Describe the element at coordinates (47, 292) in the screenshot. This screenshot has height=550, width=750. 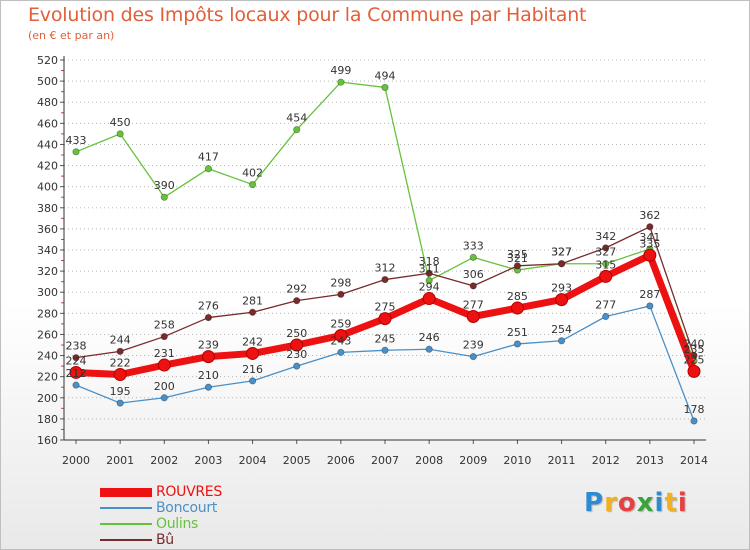
I see `y-tick-label: 300` at that location.